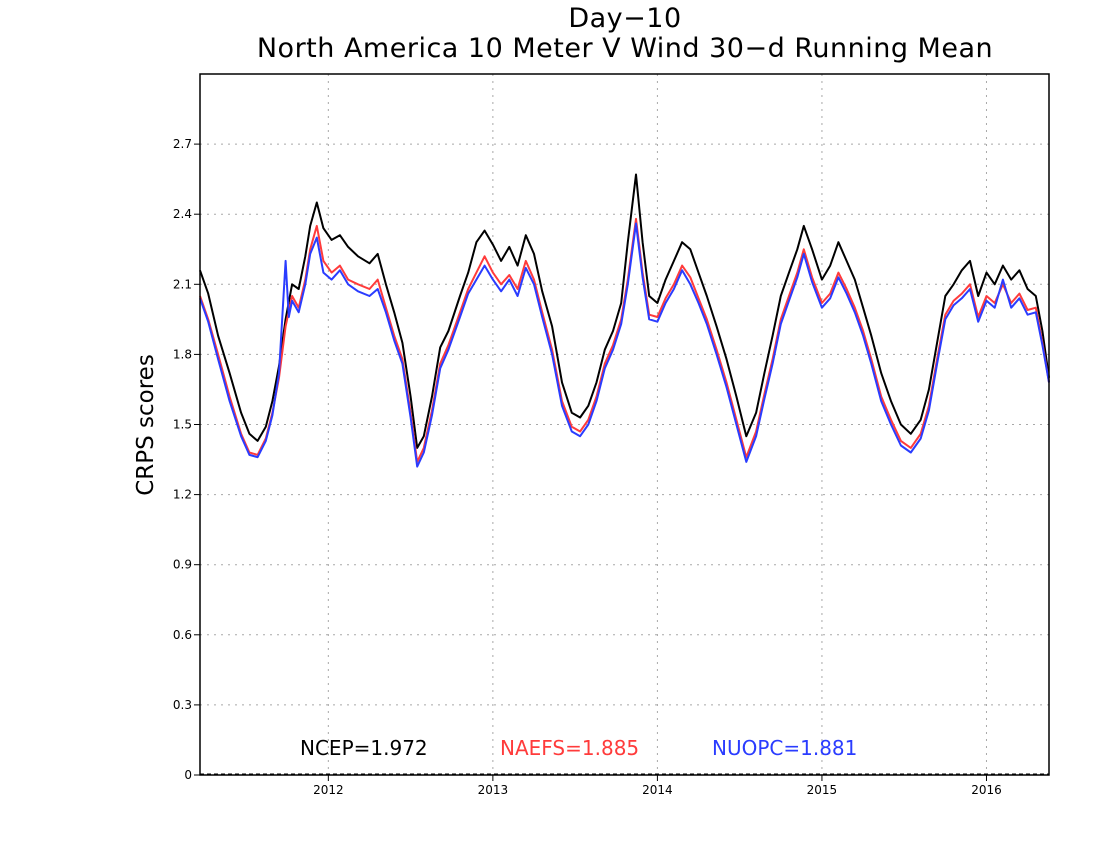 This screenshot has width=1100, height=850. Describe the element at coordinates (182, 214) in the screenshot. I see `y-tick-label: 2.4` at that location.